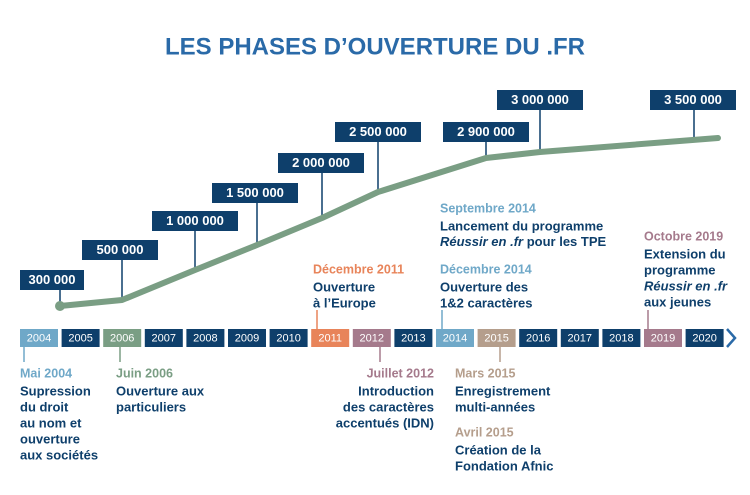 The height and width of the screenshot is (495, 750). What do you see at coordinates (731, 338) in the screenshot?
I see `arrow` at bounding box center [731, 338].